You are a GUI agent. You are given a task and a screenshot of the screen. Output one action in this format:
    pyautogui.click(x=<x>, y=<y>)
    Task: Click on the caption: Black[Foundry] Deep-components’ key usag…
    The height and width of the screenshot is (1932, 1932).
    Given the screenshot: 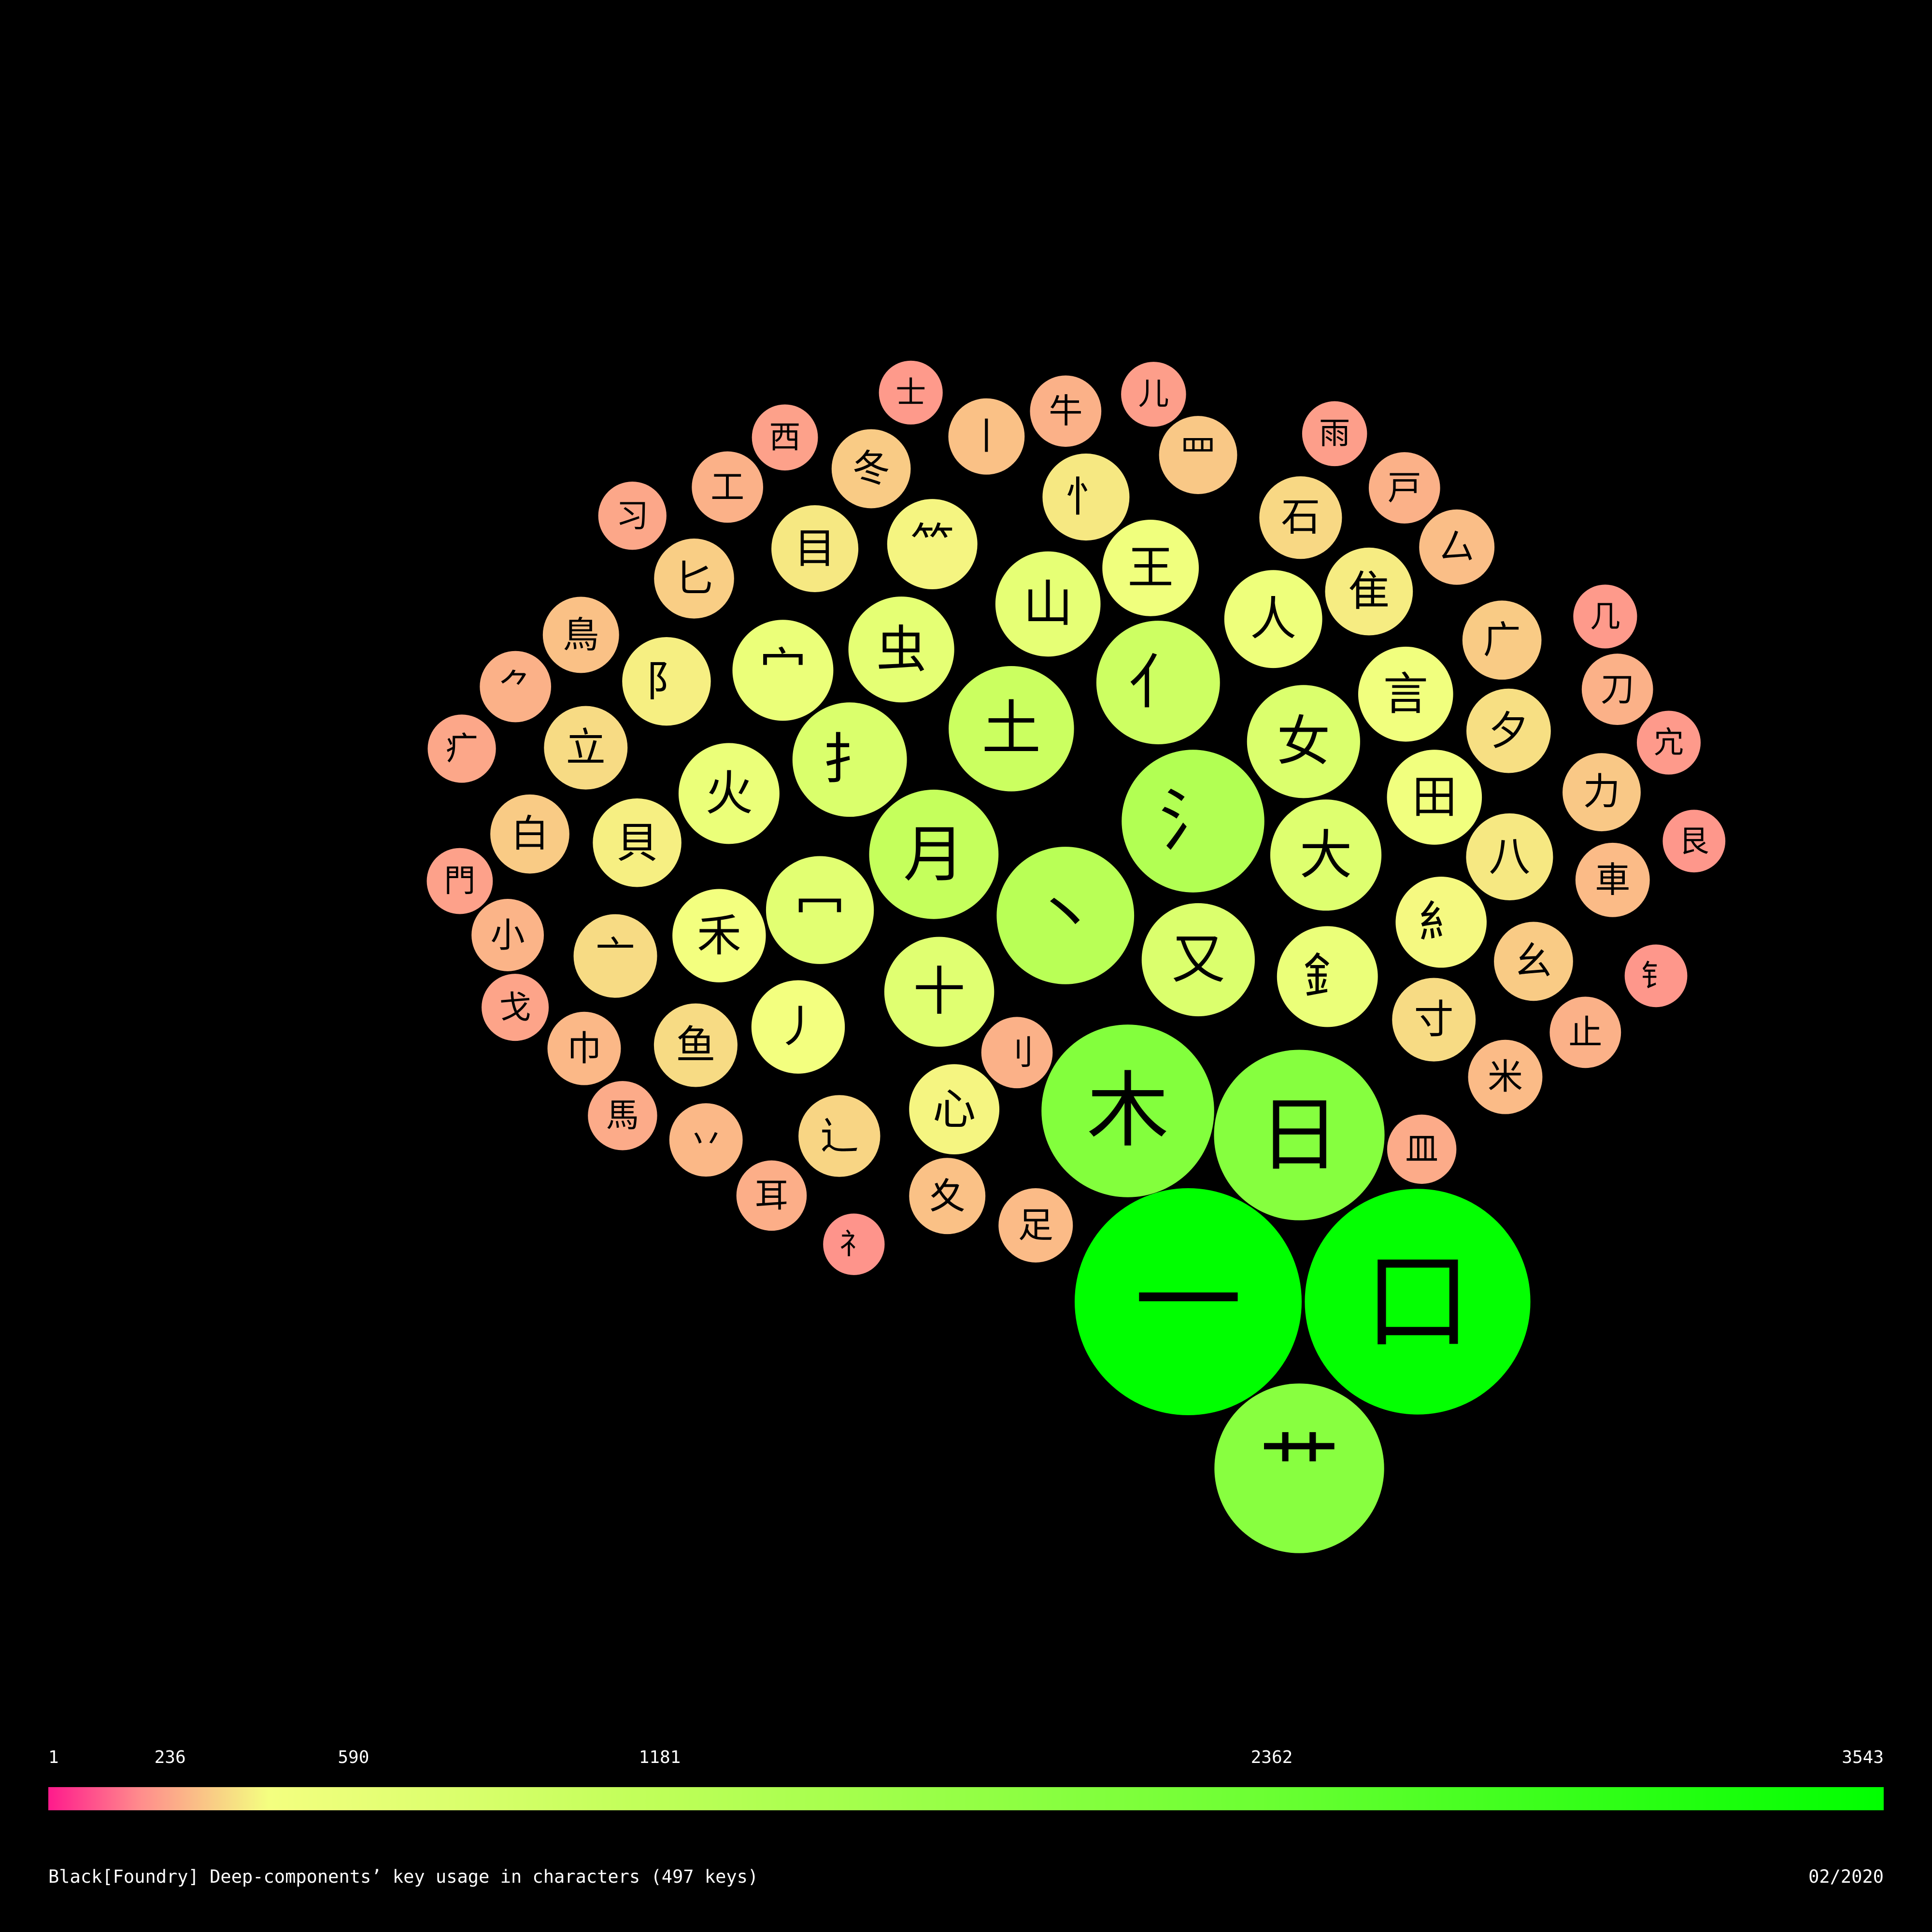 What is the action you would take?
    pyautogui.click(x=403, y=1876)
    